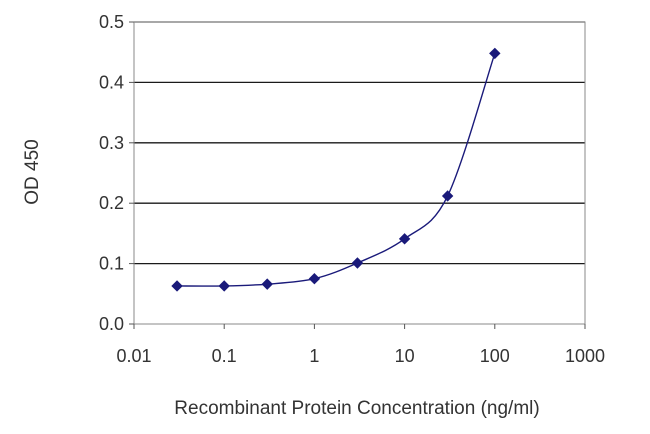  I want to click on y-tick-label: 0.3, so click(111, 143).